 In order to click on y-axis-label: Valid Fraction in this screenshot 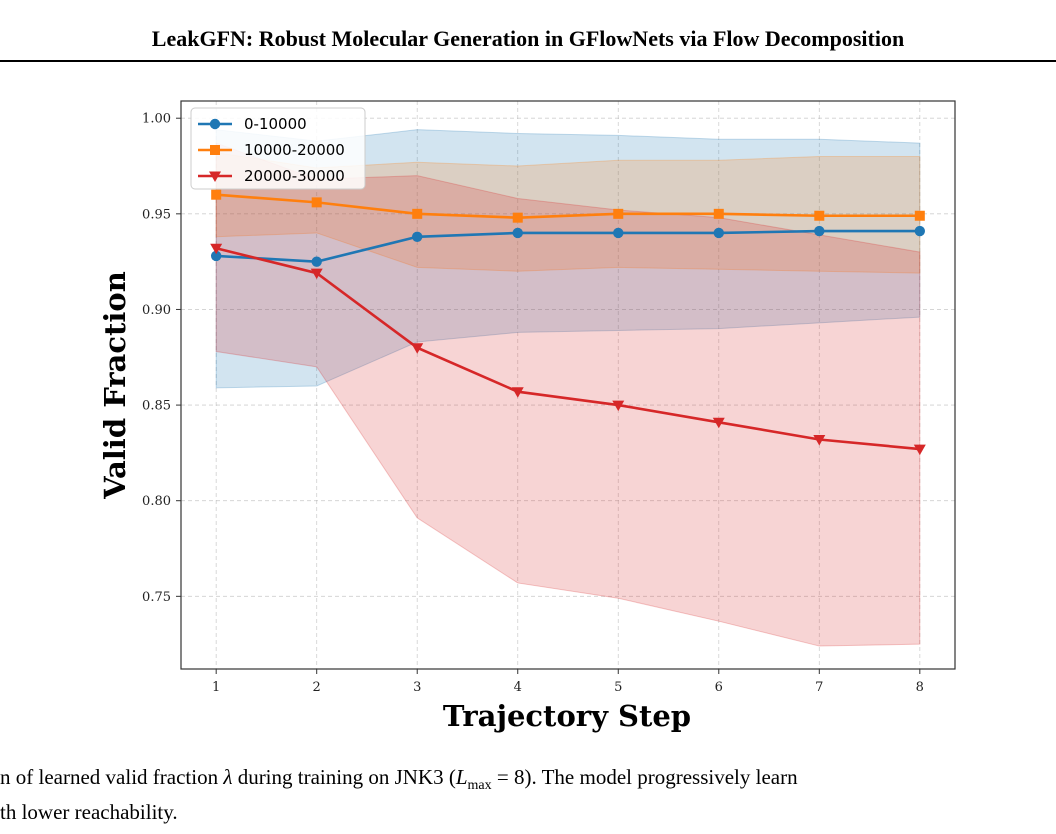, I will do `click(115, 385)`.